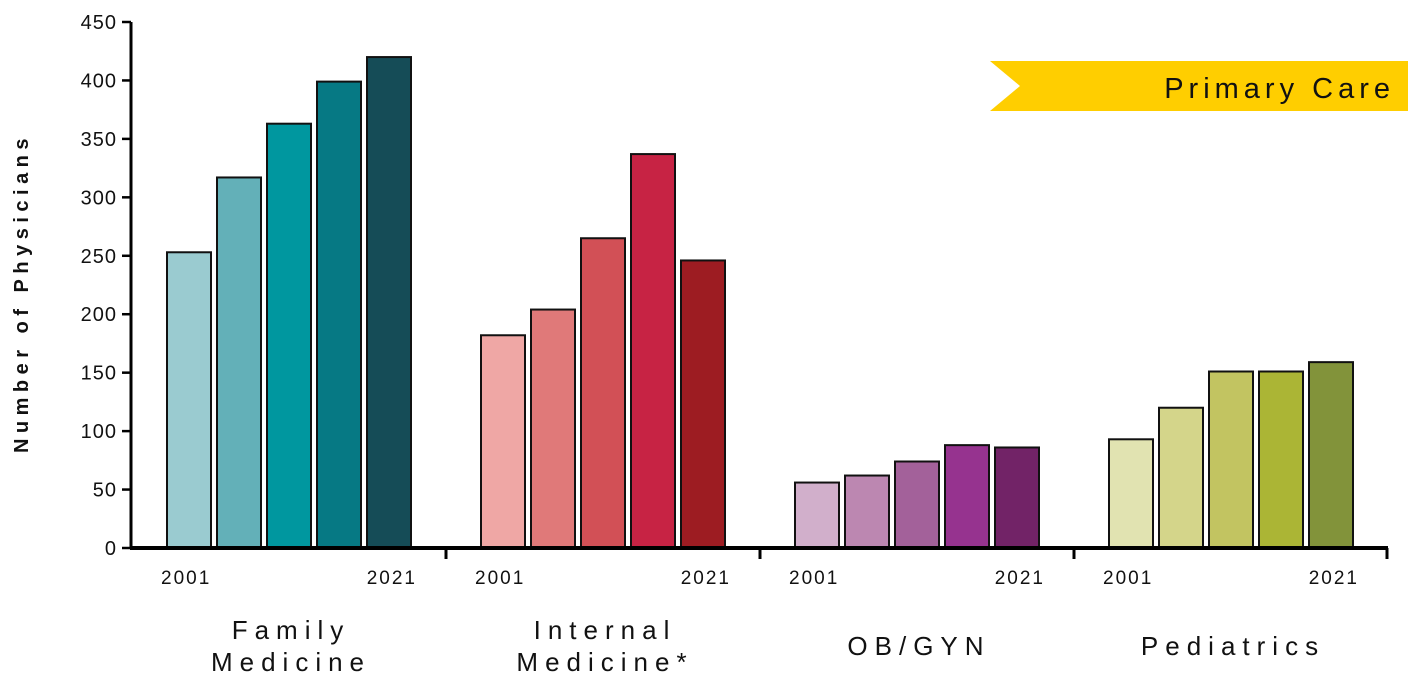  What do you see at coordinates (99, 432) in the screenshot?
I see `y-tick-label: 100` at bounding box center [99, 432].